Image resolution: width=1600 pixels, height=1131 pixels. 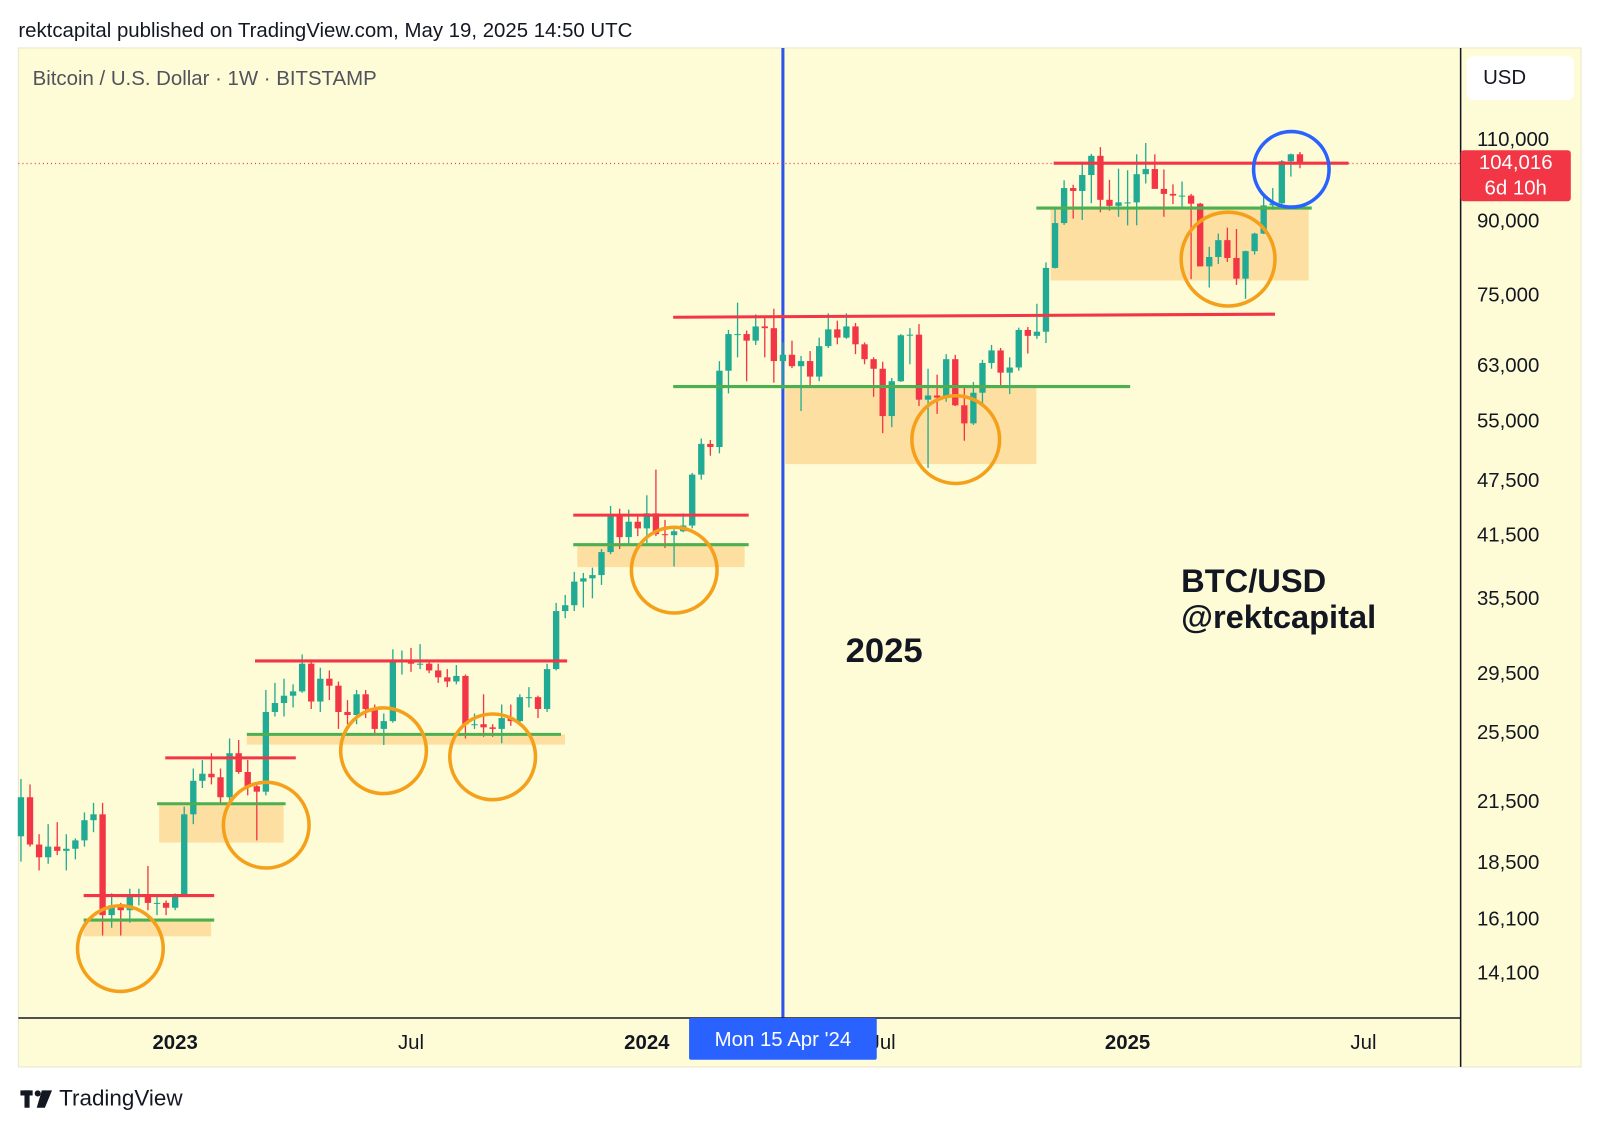 I want to click on bar-countdown: 6d 10h, so click(x=1516, y=188).